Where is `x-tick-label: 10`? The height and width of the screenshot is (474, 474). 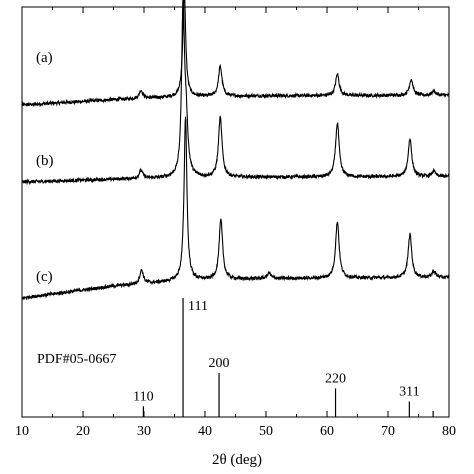
x-tick-label: 10 is located at coordinates (22, 431).